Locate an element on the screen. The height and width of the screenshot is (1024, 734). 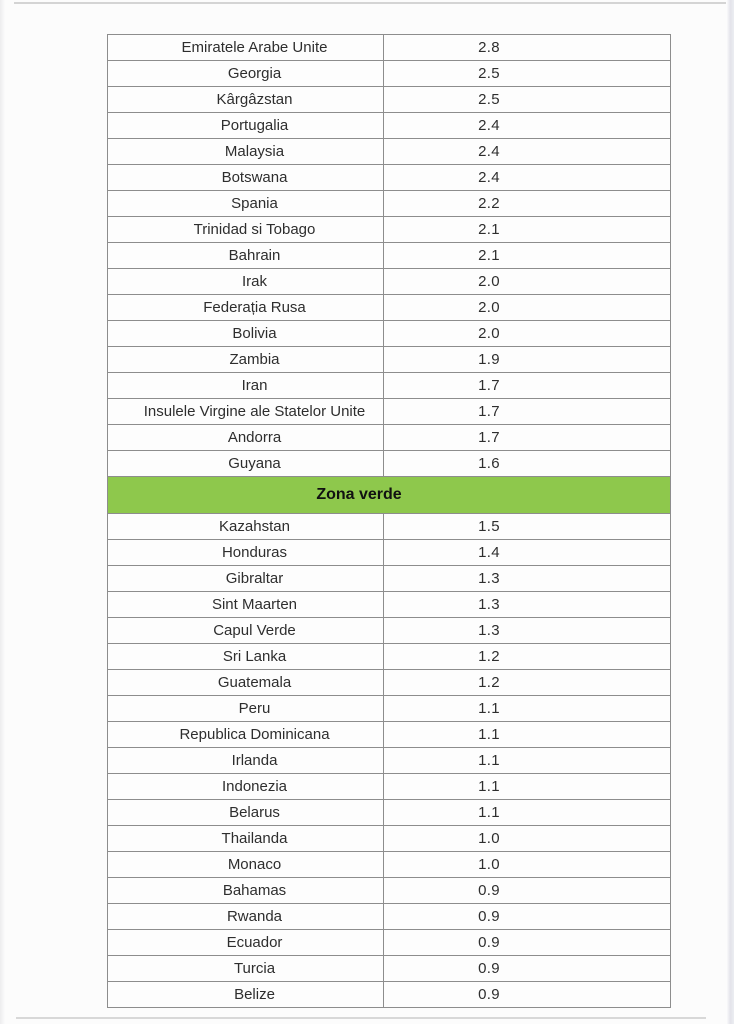
country-cell: Sri Lanka is located at coordinates (245, 656).